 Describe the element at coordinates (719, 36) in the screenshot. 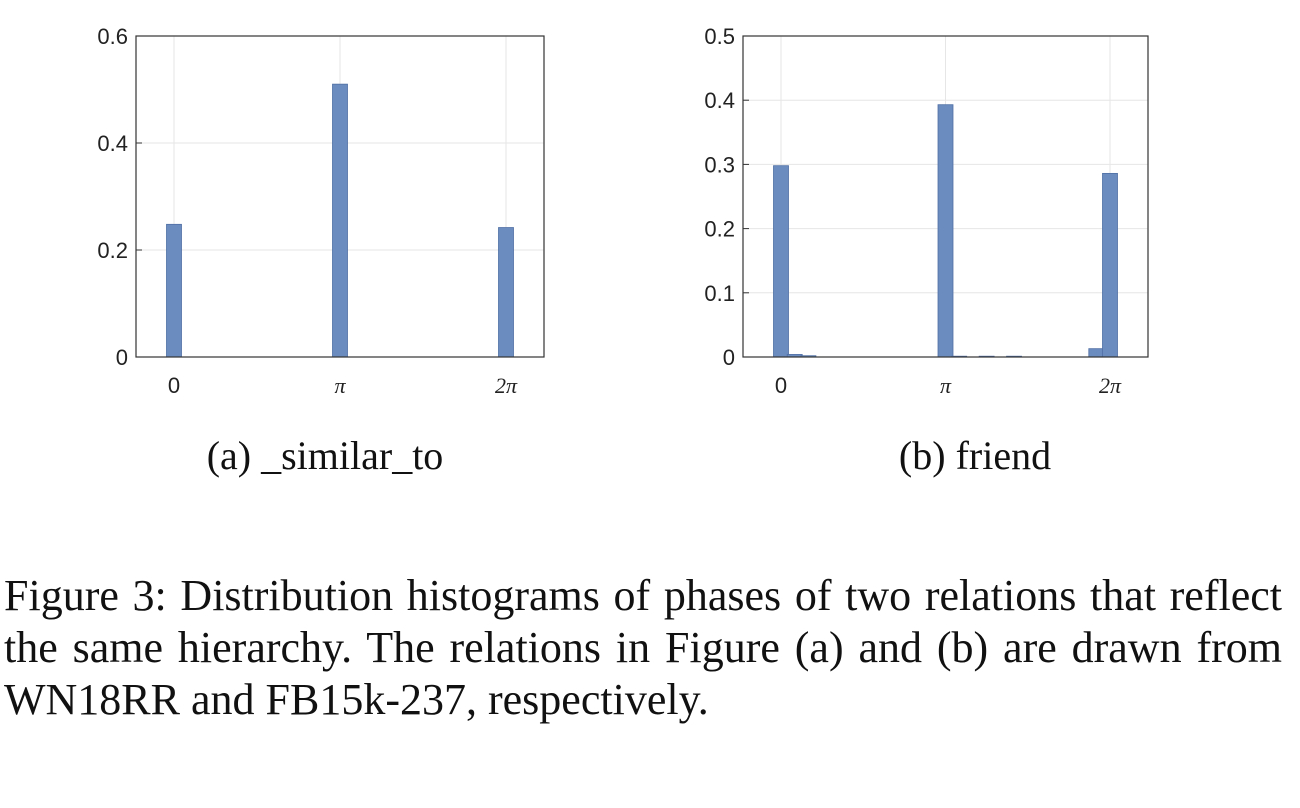

I see `y-tick-label: 0.5` at that location.